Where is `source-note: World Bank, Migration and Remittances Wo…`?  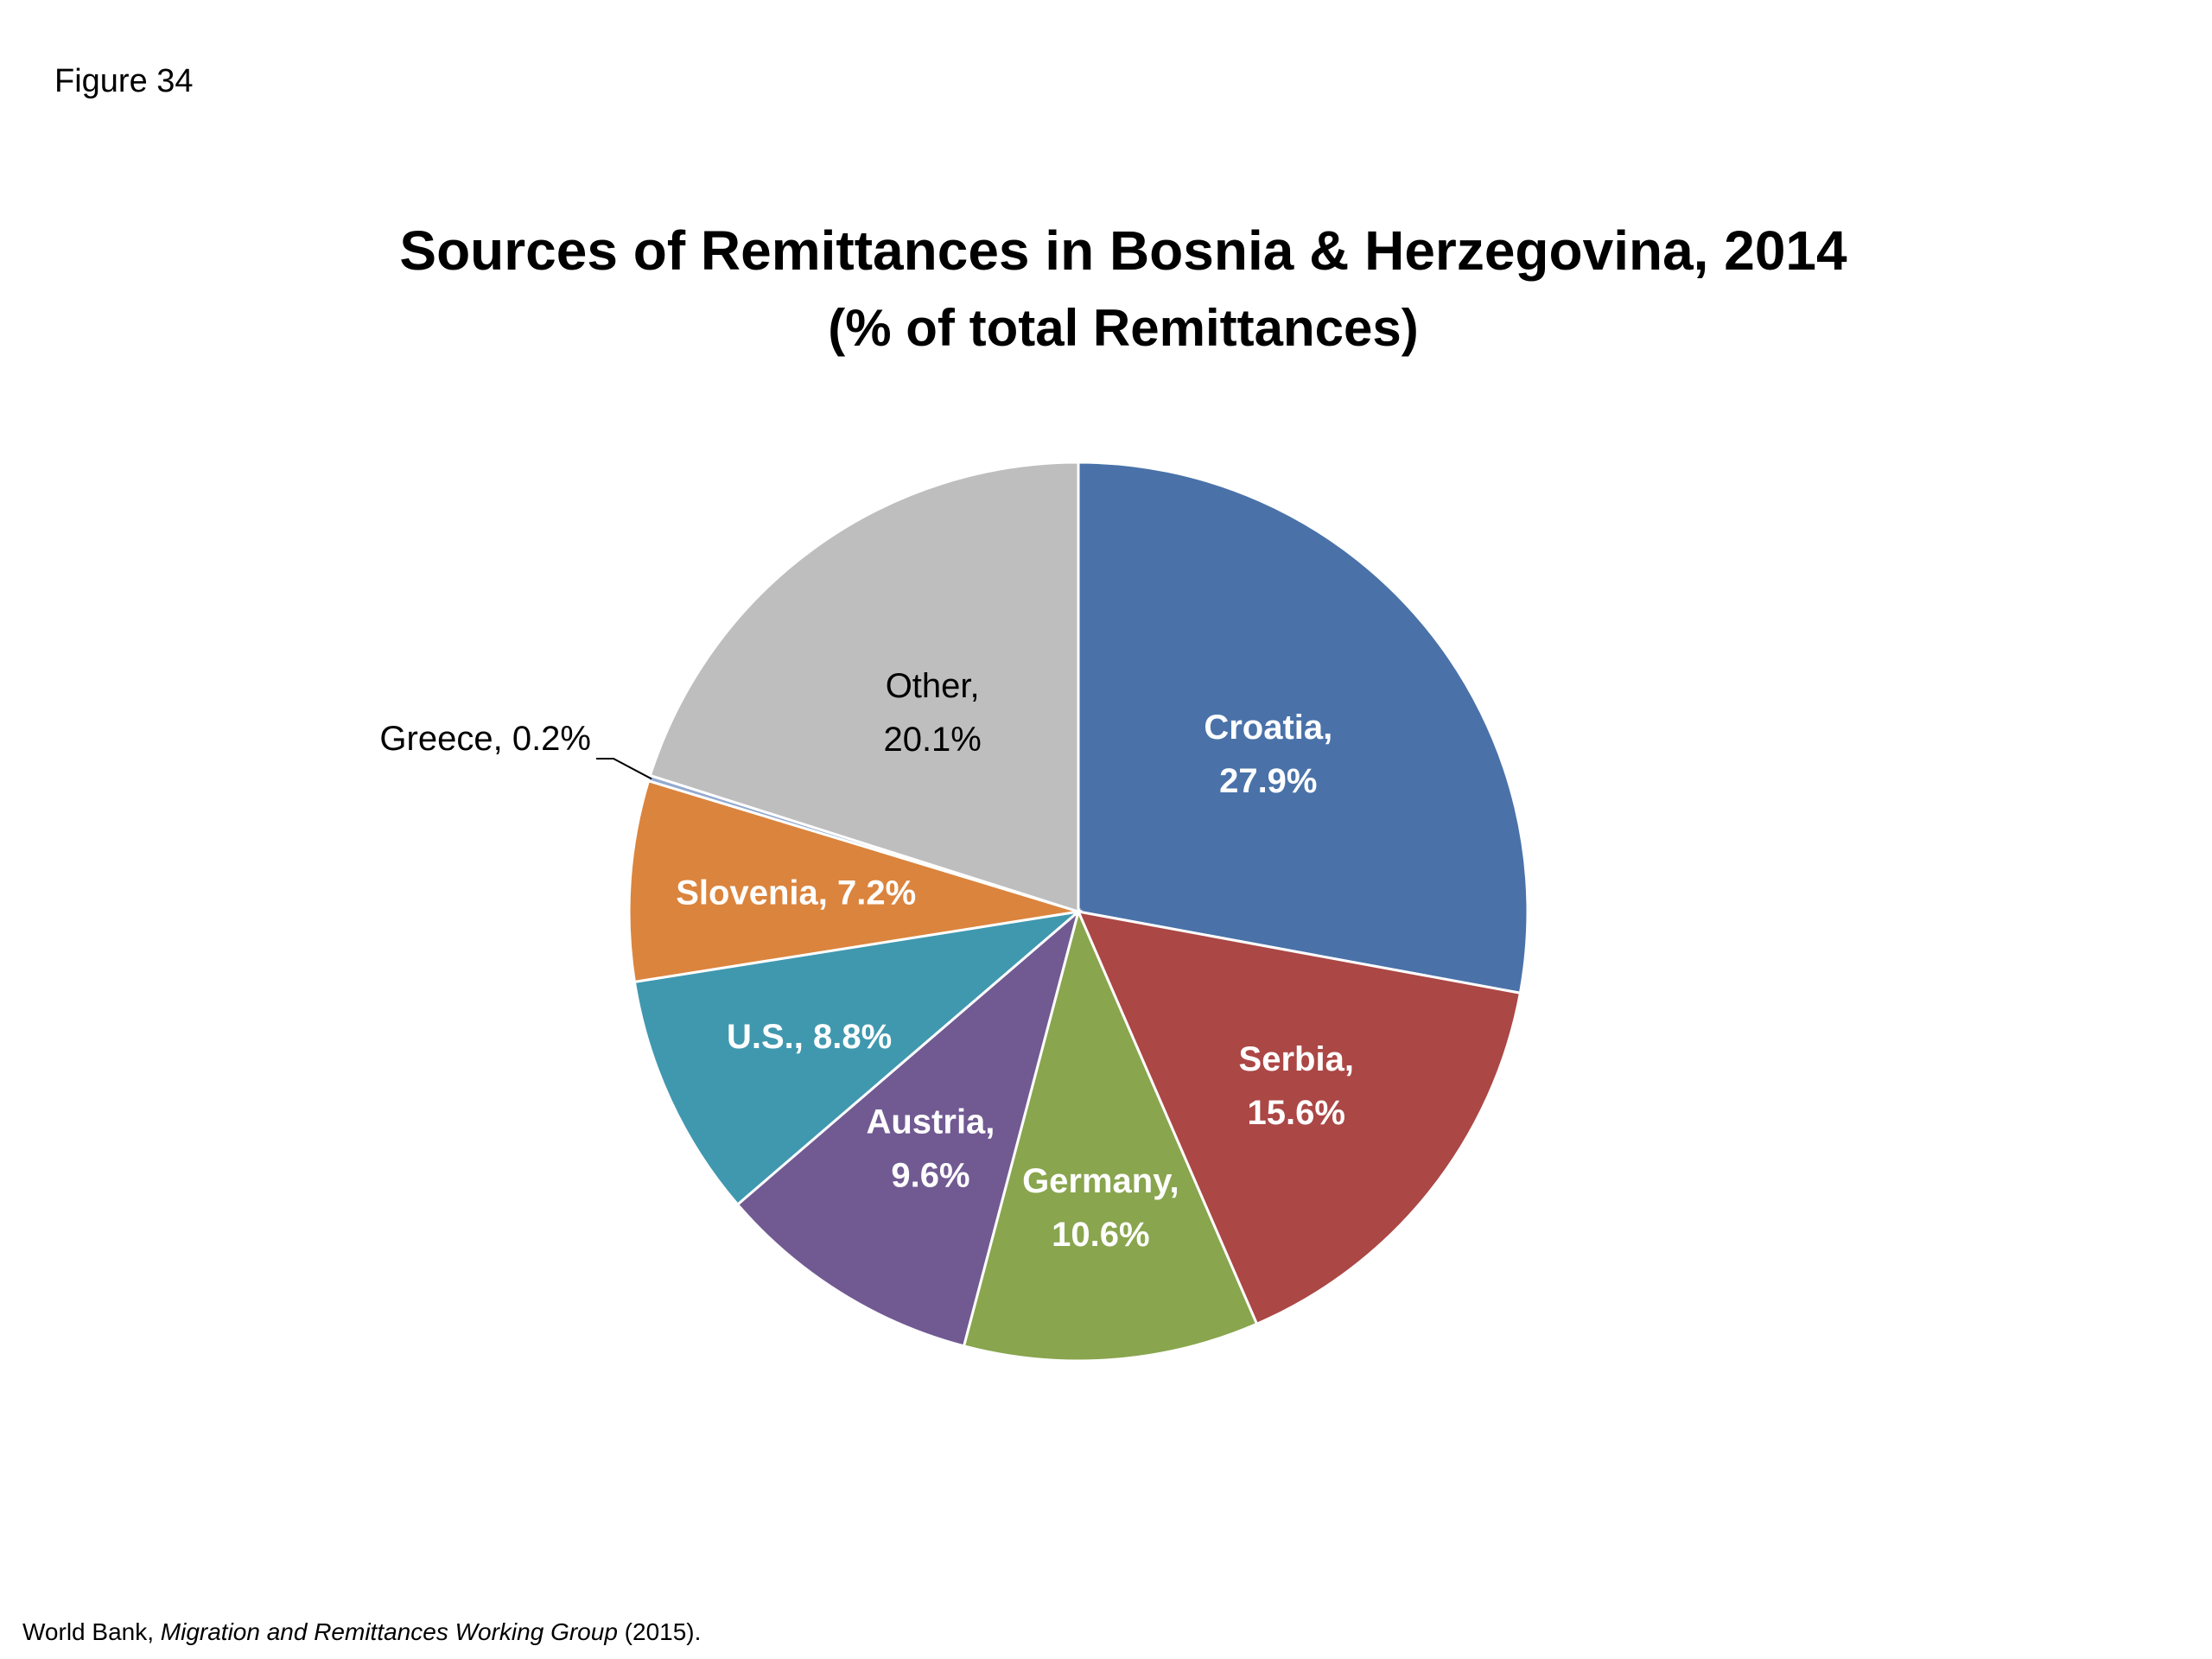
source-note: World Bank, Migration and Remittances Wo… is located at coordinates (361, 1632).